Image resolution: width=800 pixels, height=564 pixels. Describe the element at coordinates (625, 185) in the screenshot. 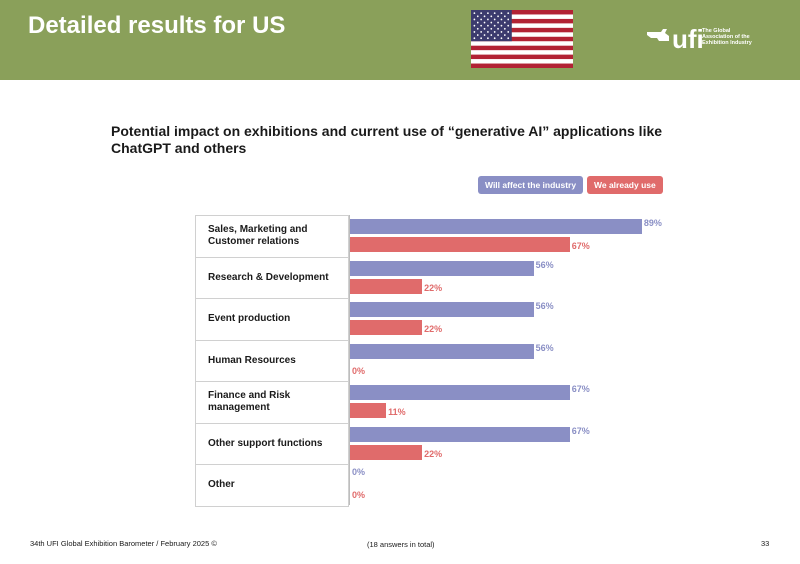

I see `legend-already-use: We already use` at that location.